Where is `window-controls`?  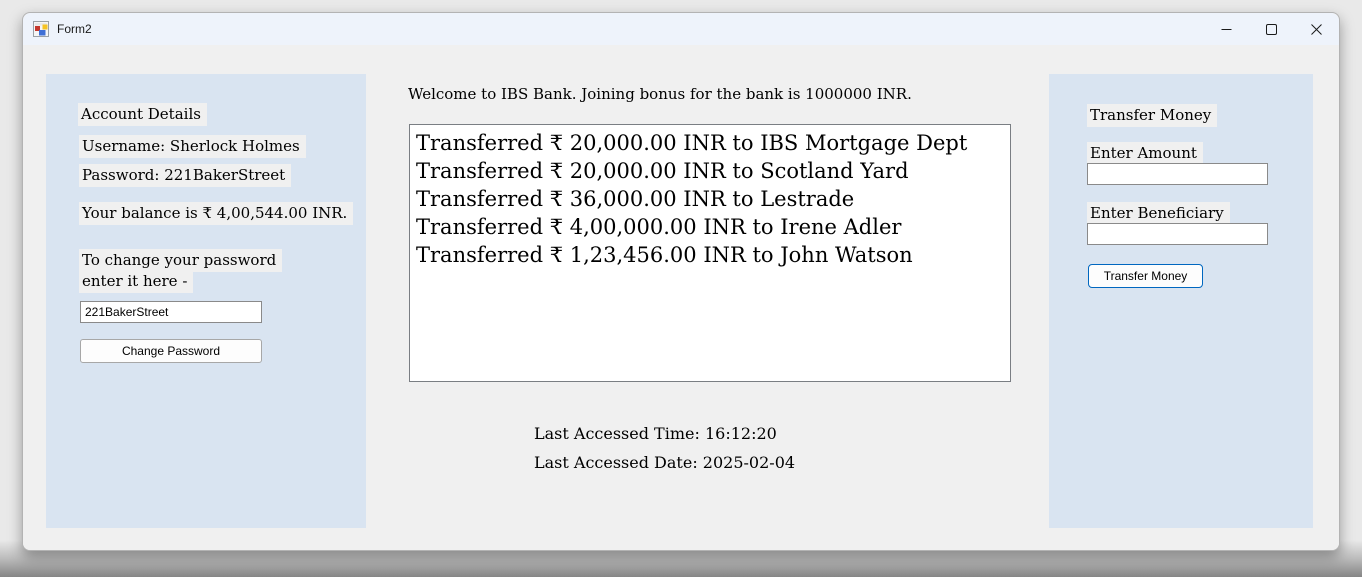
window-controls is located at coordinates (1271, 29).